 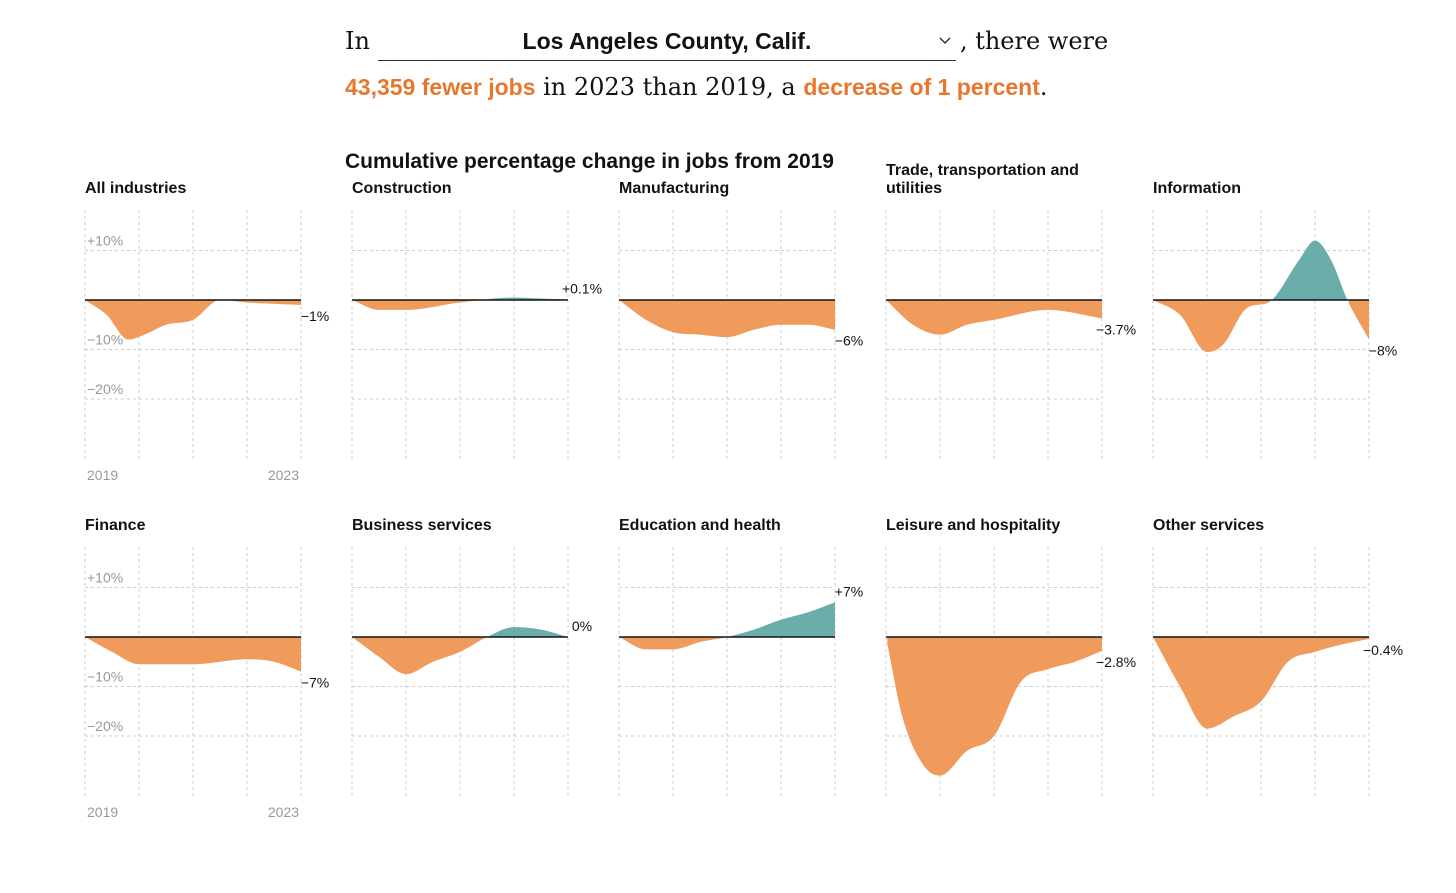 I want to click on chart-panel: All industries +10% −10% −20% 2019 2023 −1%, so click(x=206, y=311).